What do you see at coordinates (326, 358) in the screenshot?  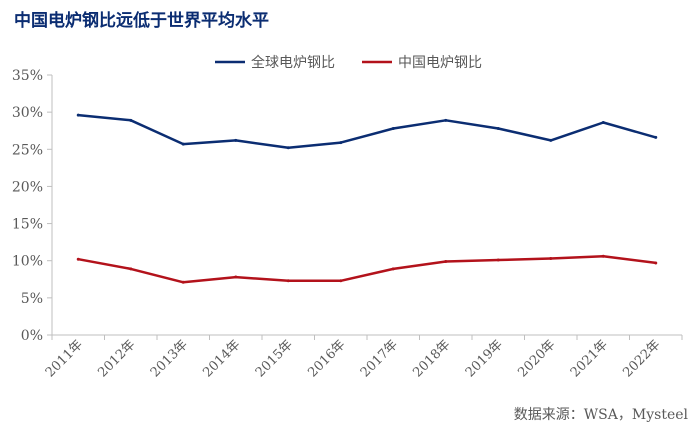 I see `x-tick-label: 2016年` at bounding box center [326, 358].